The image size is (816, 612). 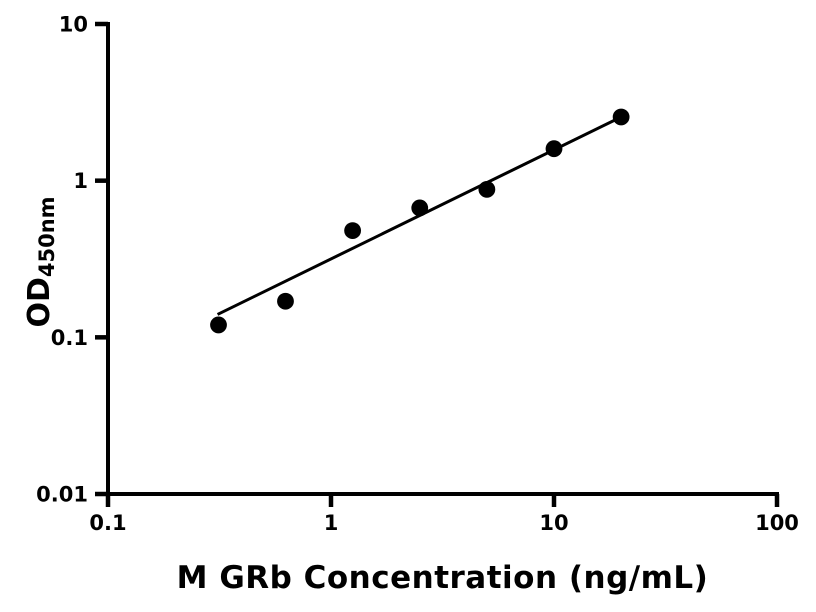 I want to click on x-tick-label: 1, so click(x=331, y=523).